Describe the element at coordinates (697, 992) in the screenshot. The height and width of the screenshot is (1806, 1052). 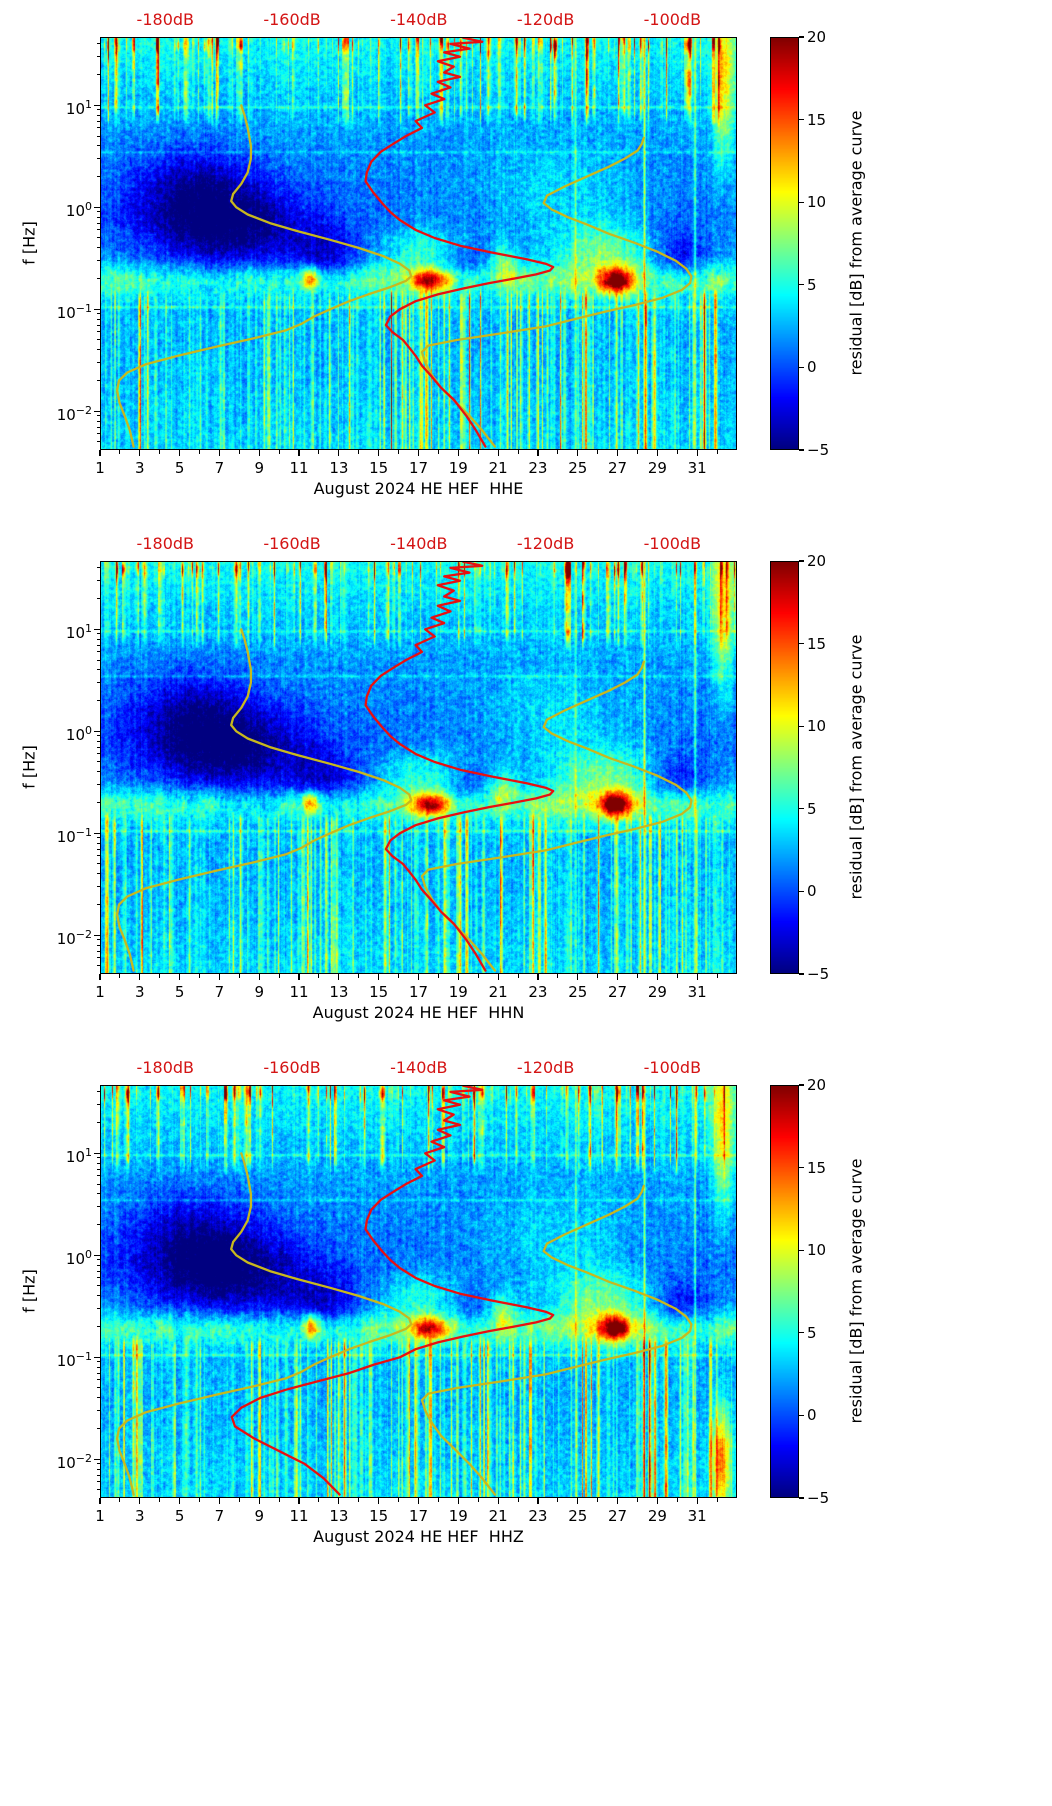
I see `x-tick-label: 31` at that location.